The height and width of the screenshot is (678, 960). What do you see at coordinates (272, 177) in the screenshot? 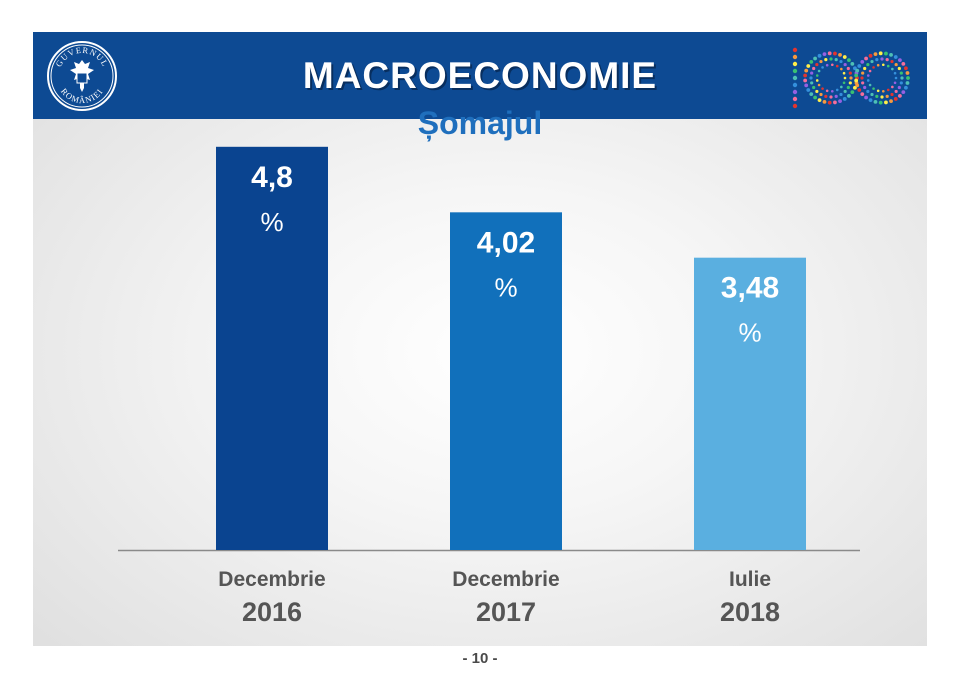
I see `bar-value-label-1: 4,8` at bounding box center [272, 177].